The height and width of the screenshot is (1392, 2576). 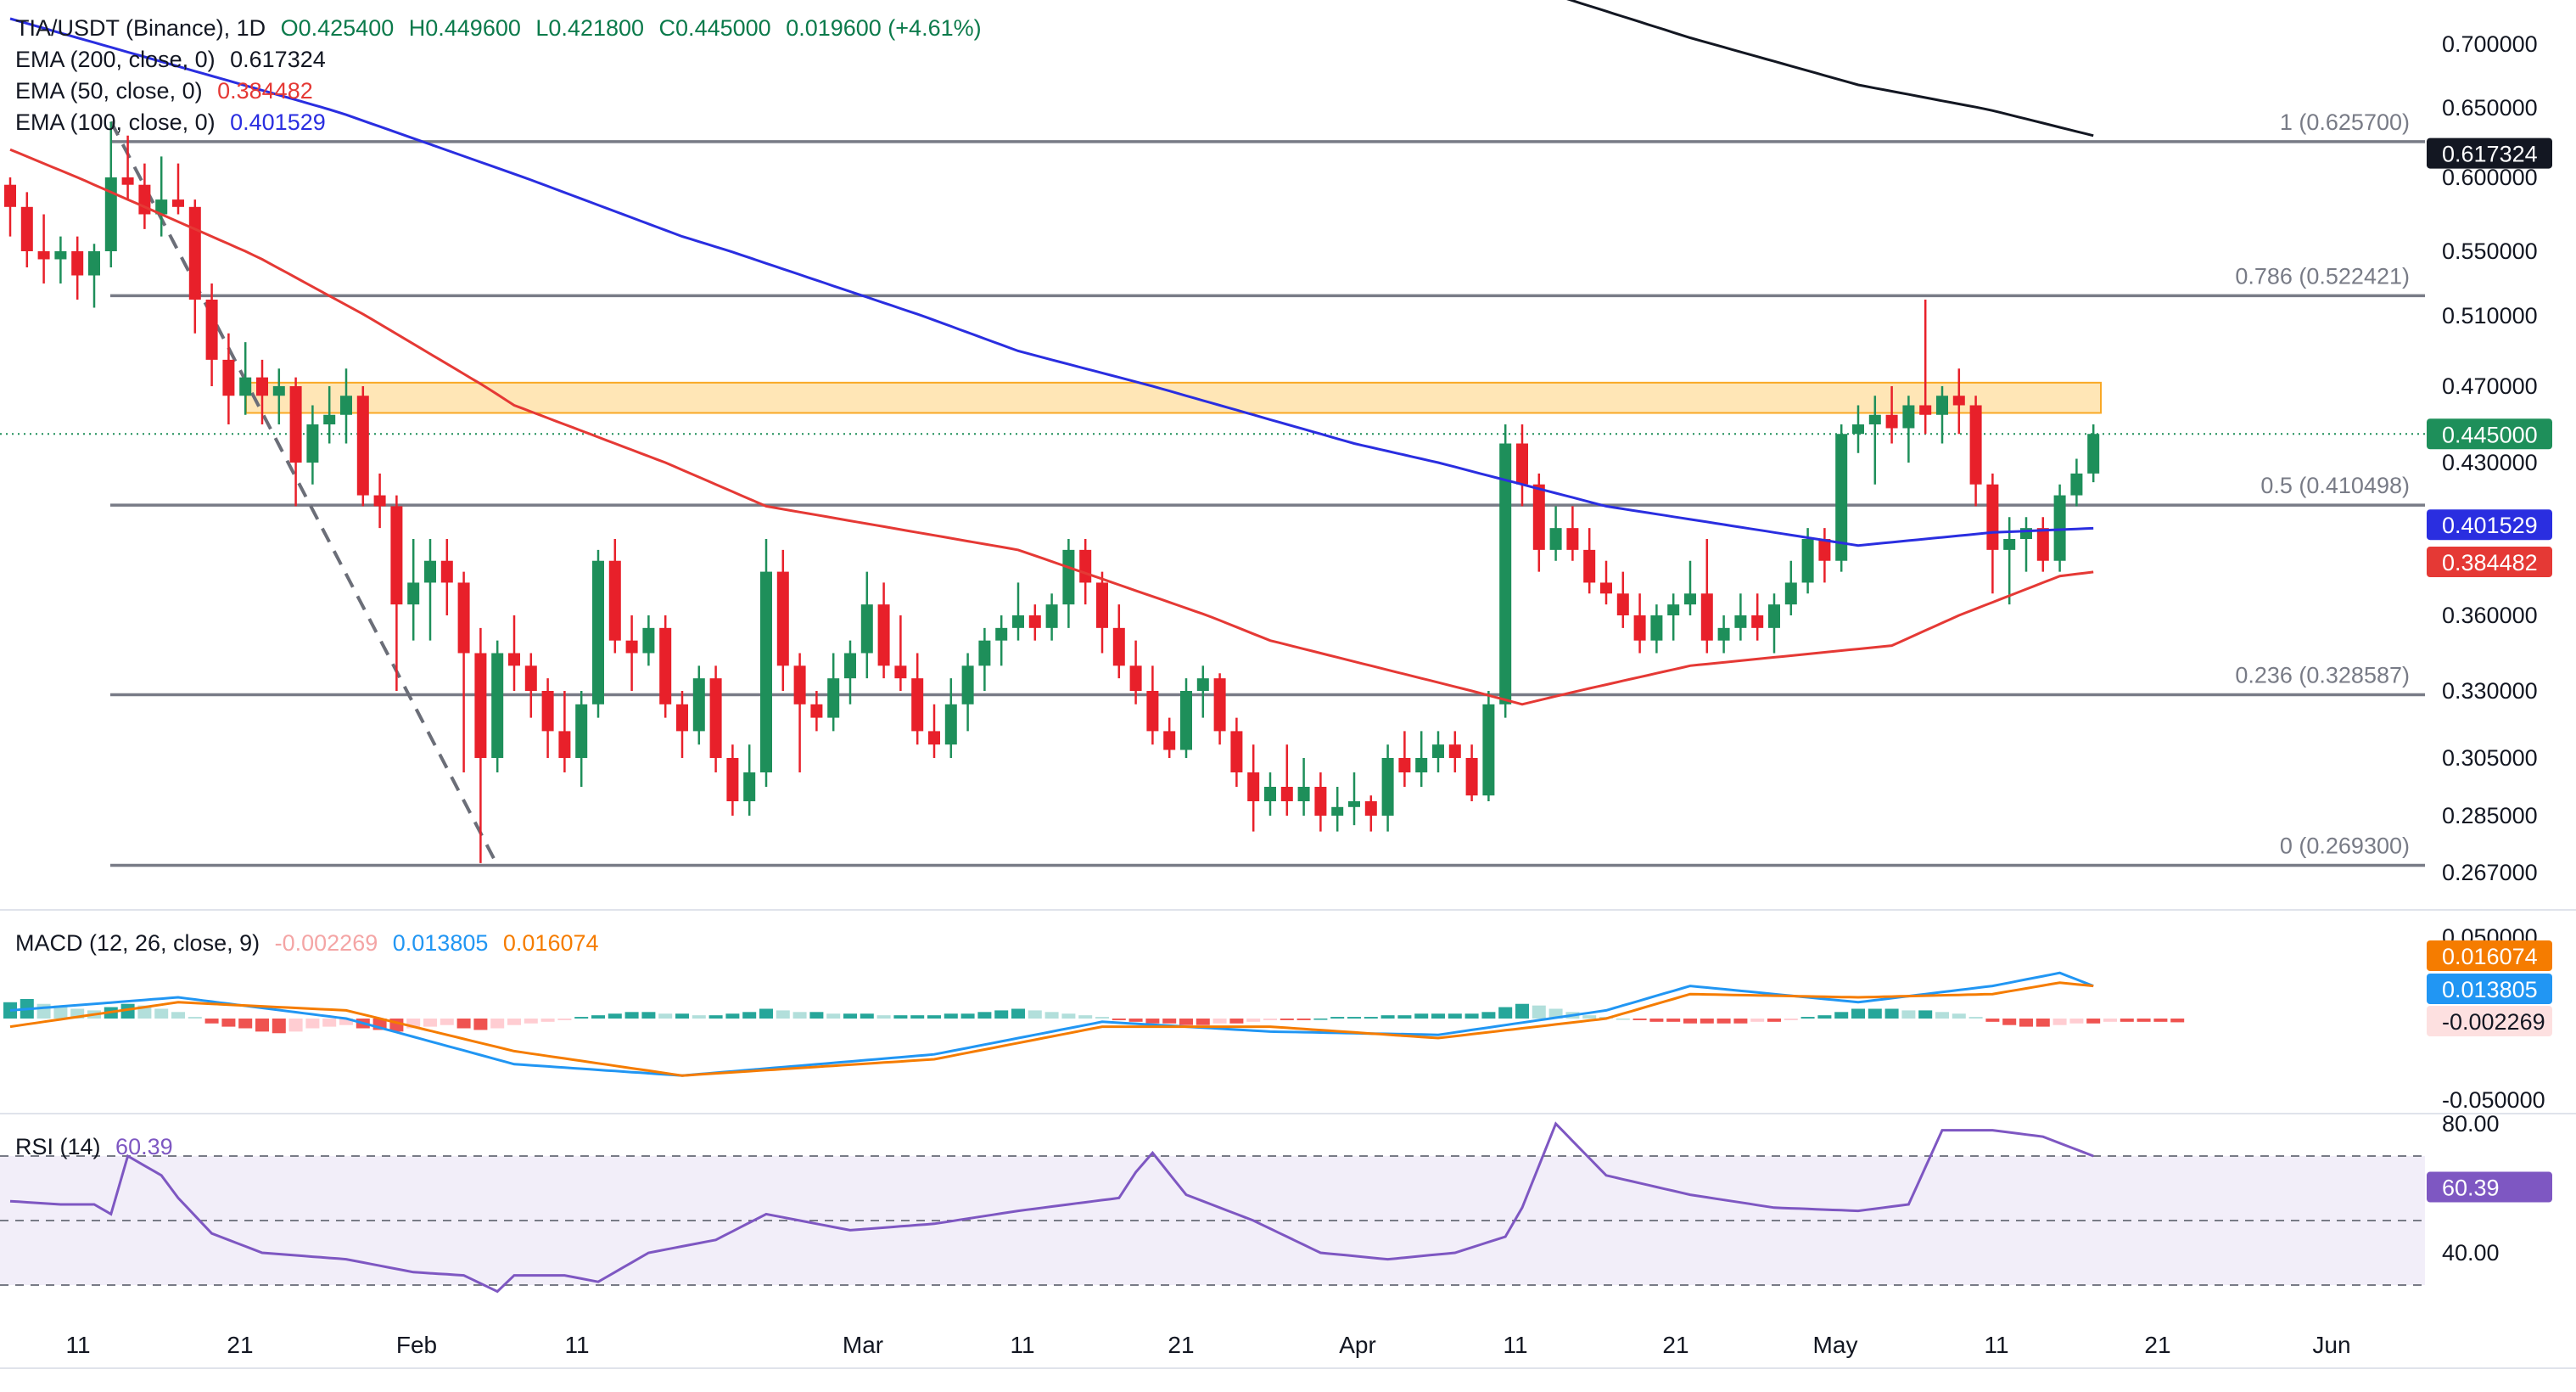 What do you see at coordinates (2489, 955) in the screenshot?
I see `macd-signal-badge-bg` at bounding box center [2489, 955].